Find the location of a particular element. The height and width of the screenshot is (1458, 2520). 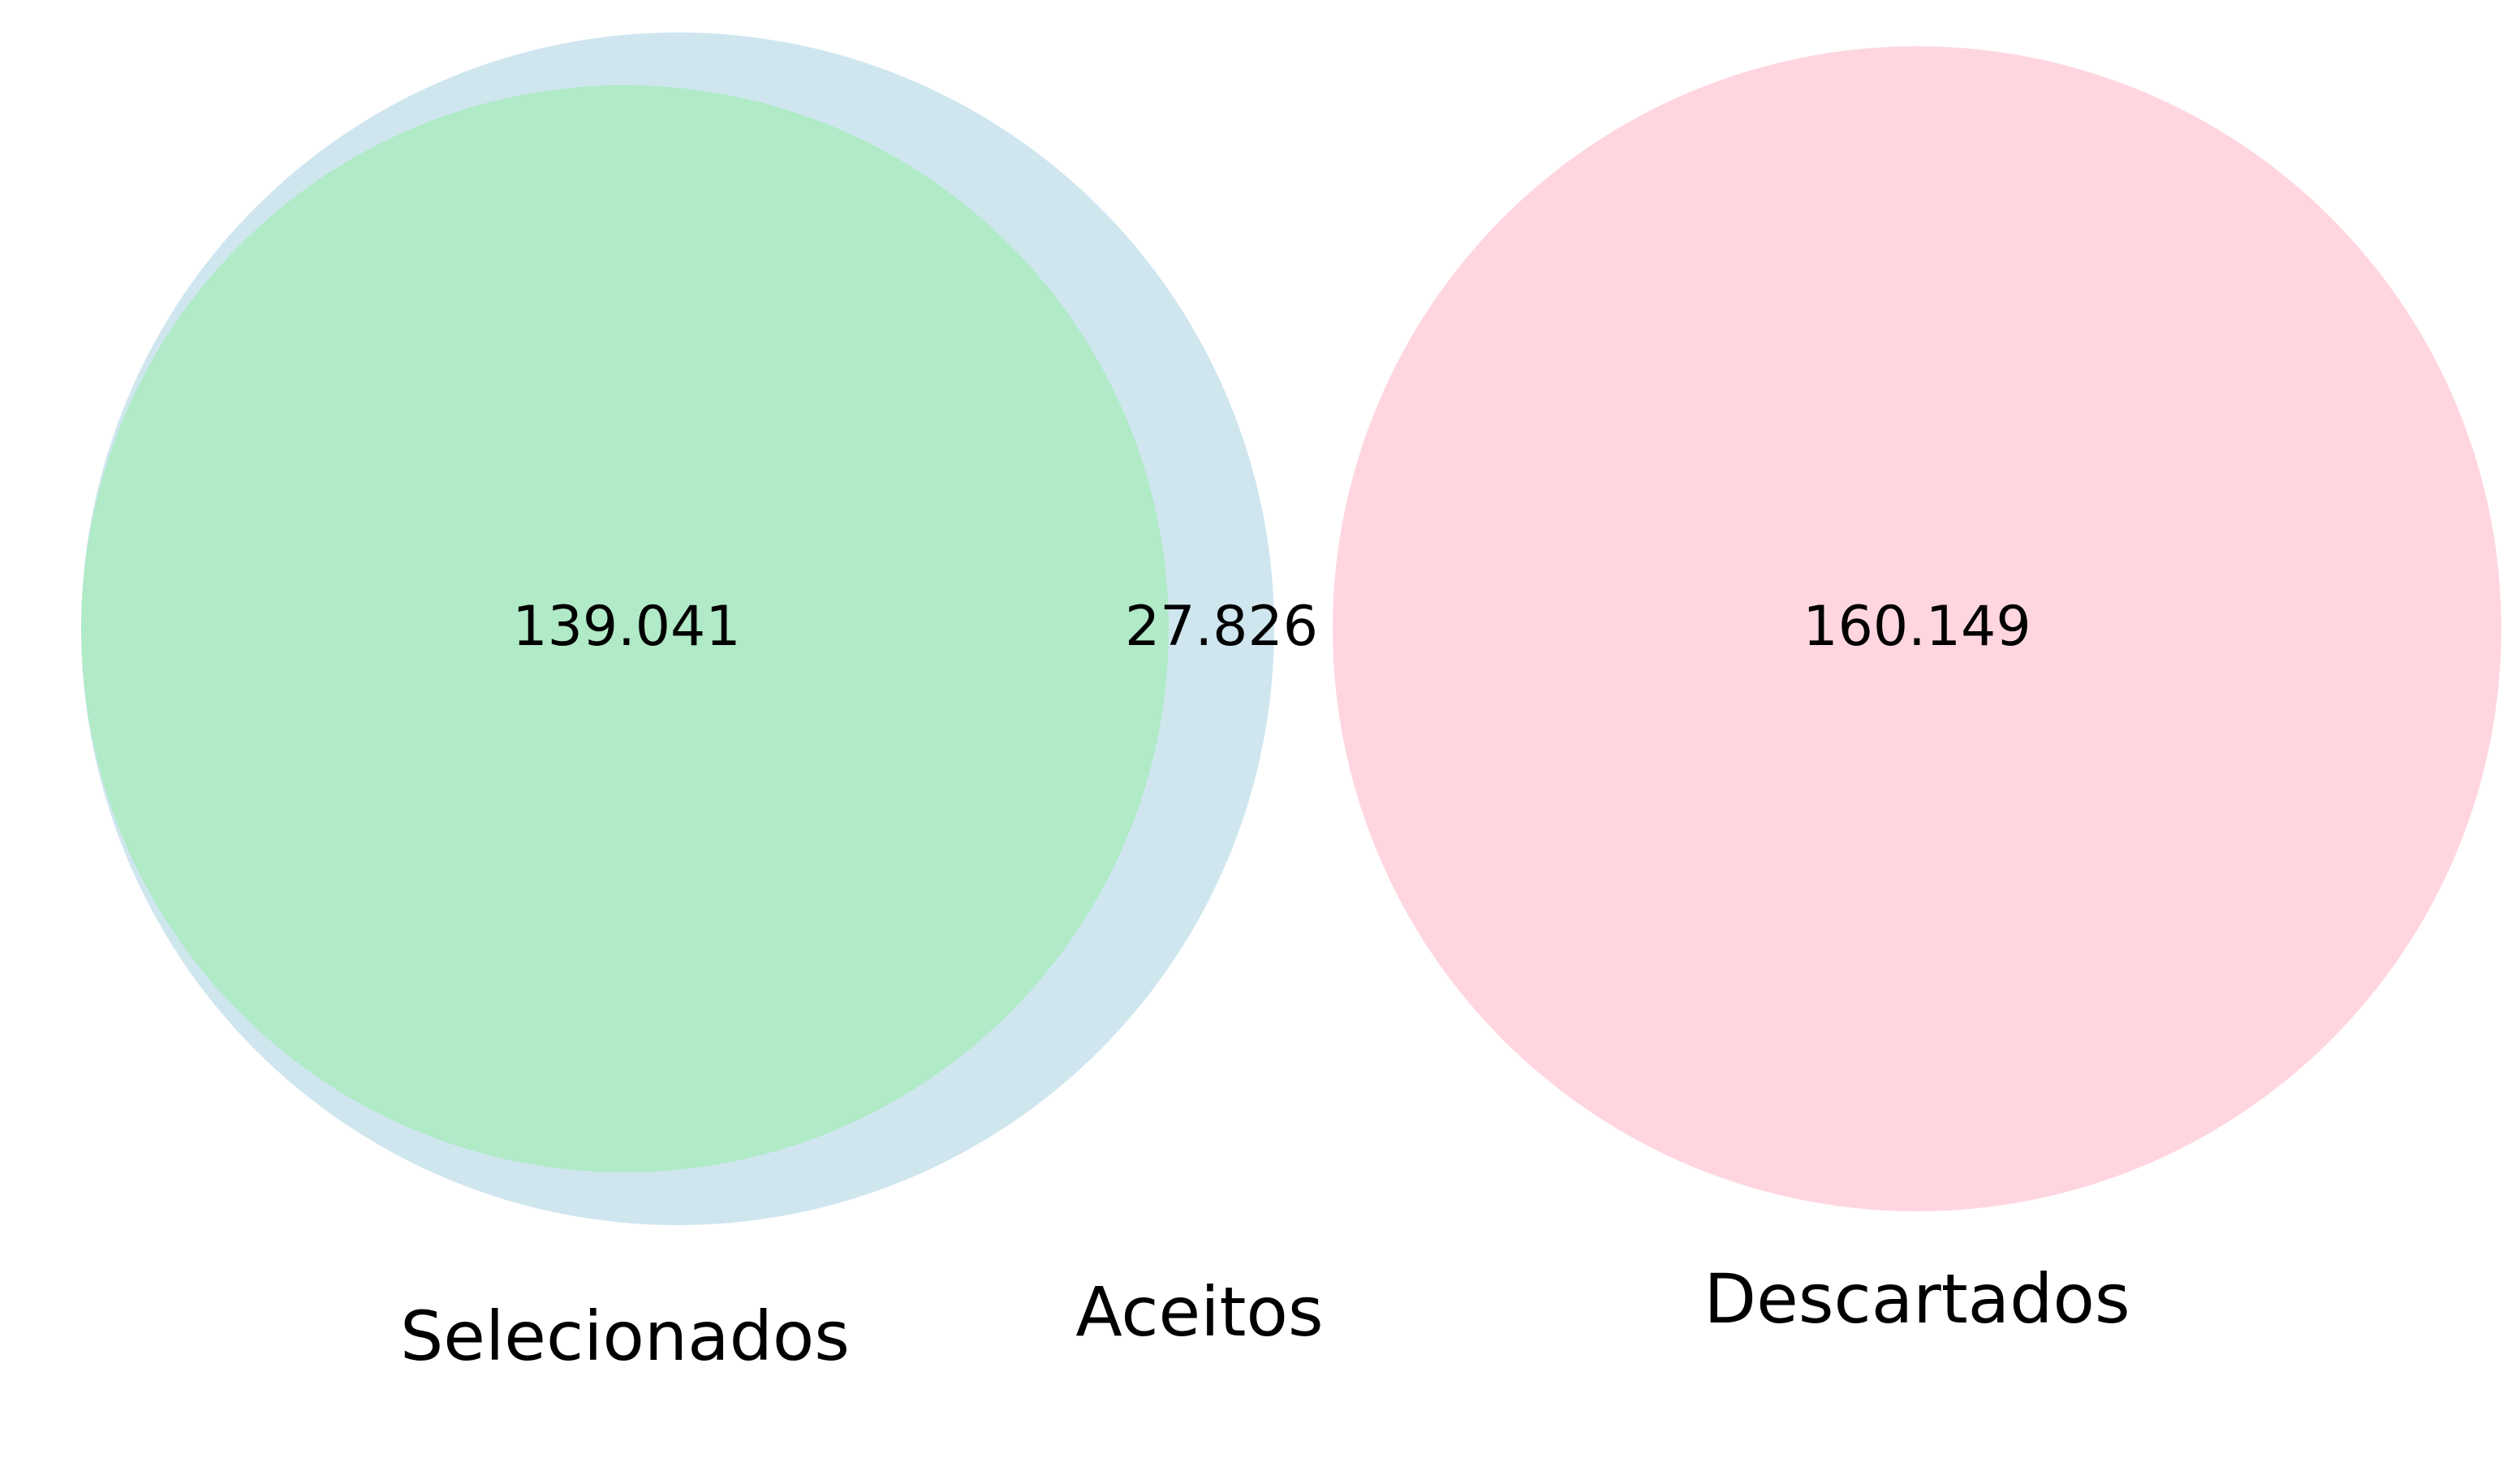

selecionados-count-label: 139.041 is located at coordinates (626, 627).